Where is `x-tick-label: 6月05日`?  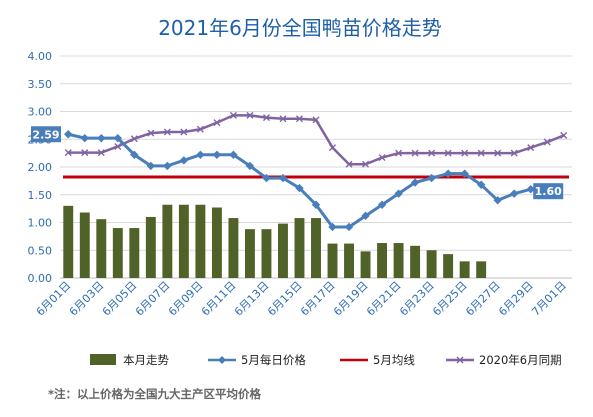
x-tick-label: 6月05日 is located at coordinates (120, 299).